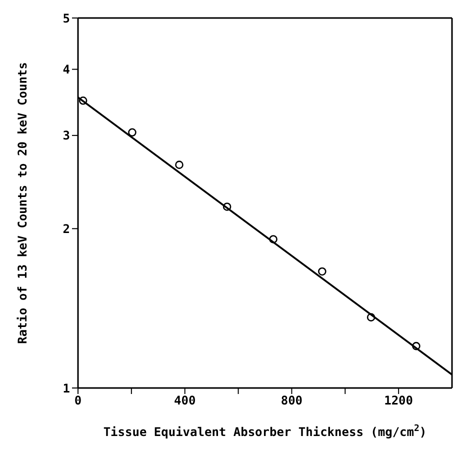 The height and width of the screenshot is (464, 464). I want to click on y-axis-title: Ratio of 13 keV Counts to 20 keV Counts, so click(22, 203).